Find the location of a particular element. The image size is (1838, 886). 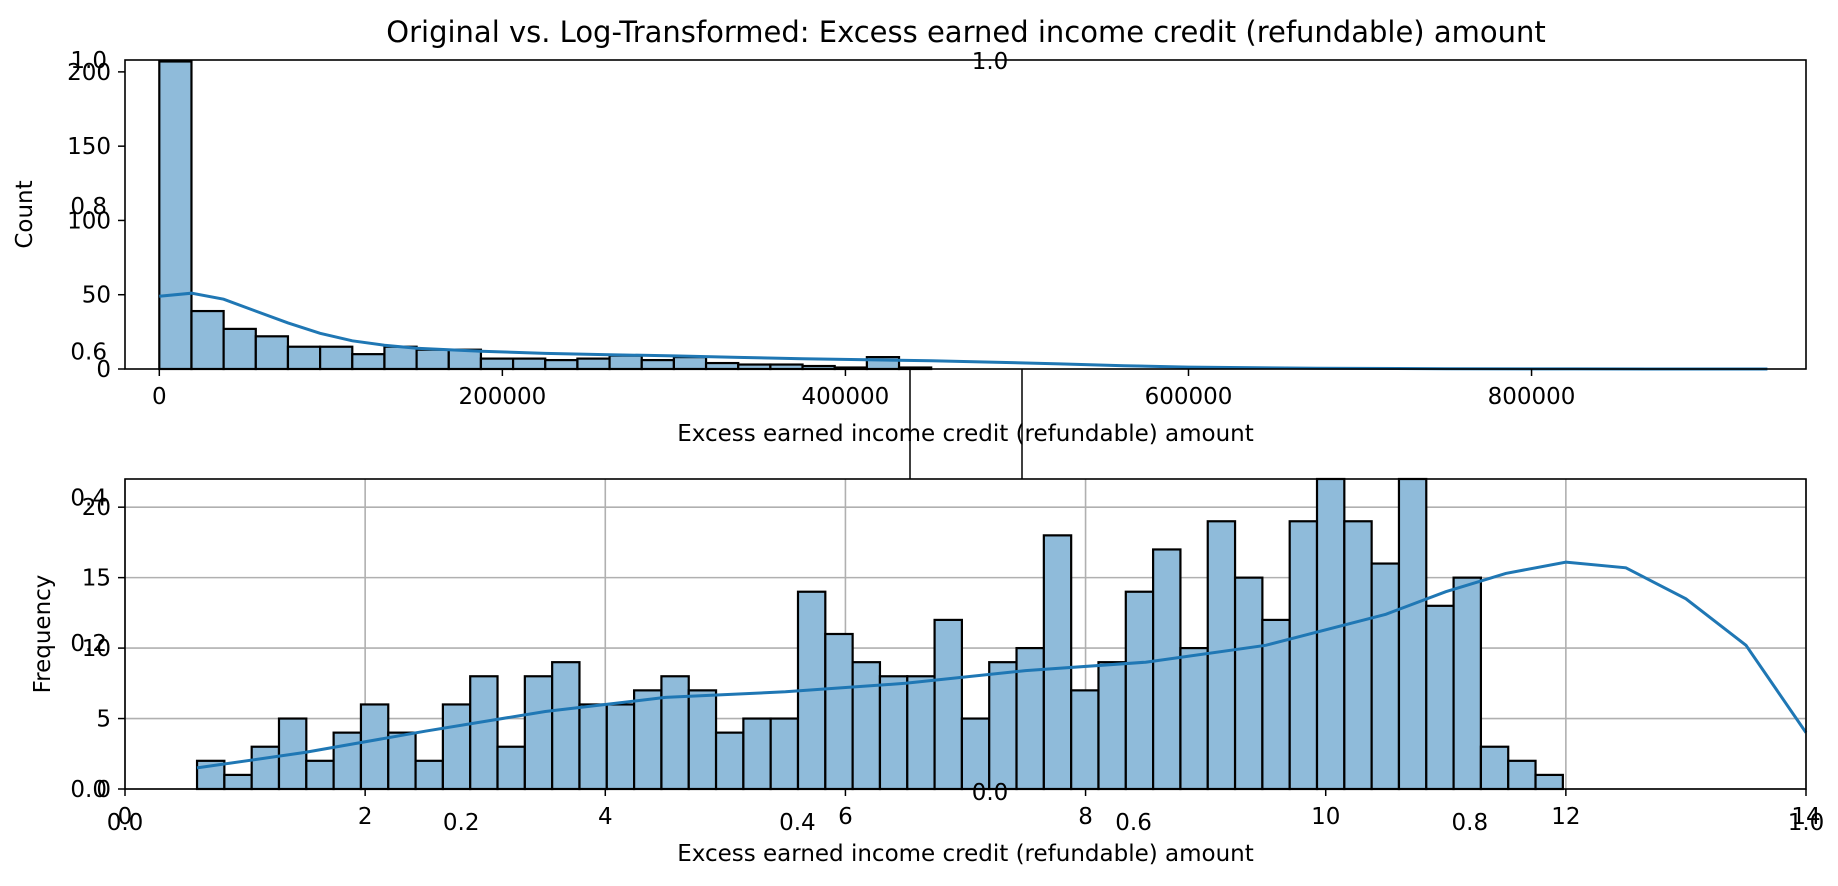

y-tick-label: 50 is located at coordinates (96, 296).